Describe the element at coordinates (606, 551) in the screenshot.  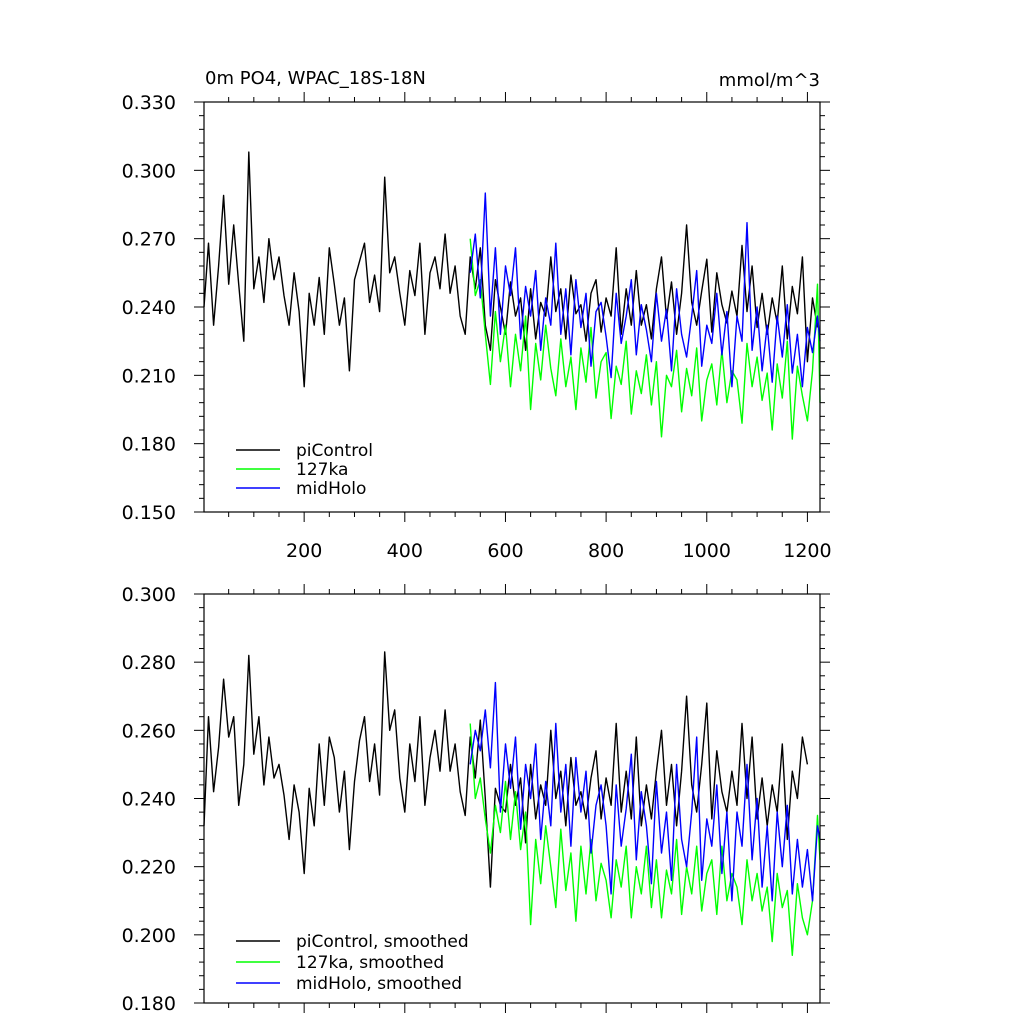
I see `top-x-tick-label: 800` at that location.